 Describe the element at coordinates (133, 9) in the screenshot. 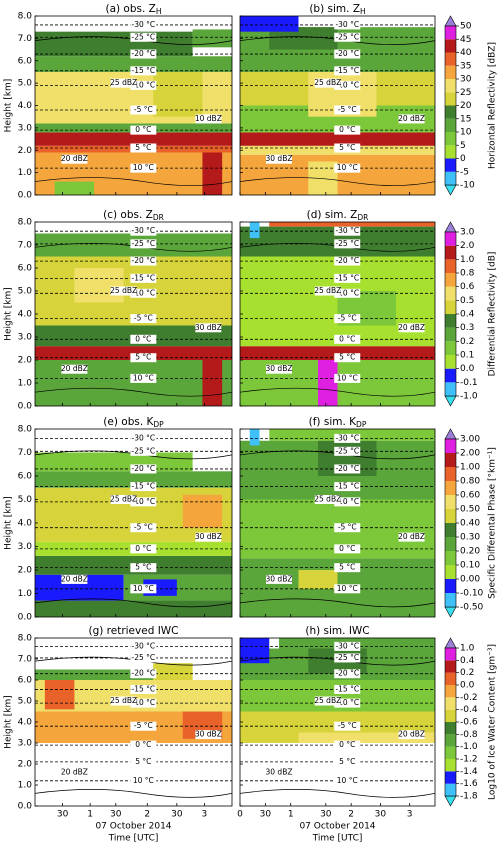

I see `panel-title: (a) obs. ZH` at that location.